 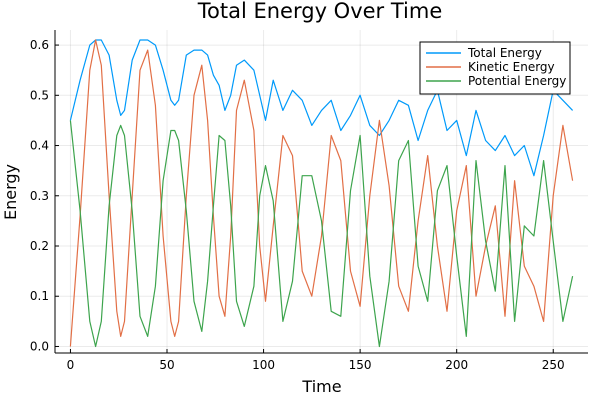 What do you see at coordinates (263, 365) in the screenshot?
I see `x-tick-label: 100` at bounding box center [263, 365].